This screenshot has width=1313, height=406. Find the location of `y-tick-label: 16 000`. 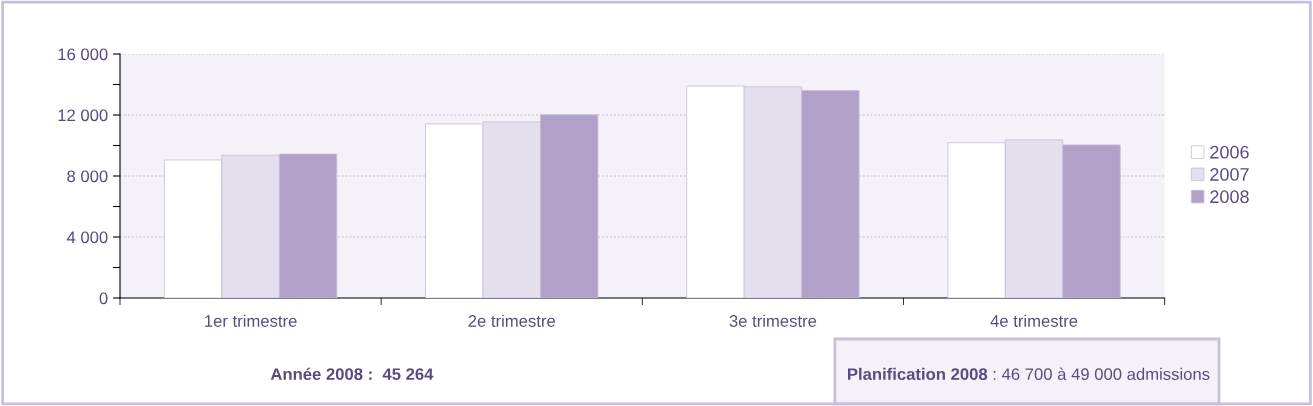

y-tick-label: 16 000 is located at coordinates (83, 54).